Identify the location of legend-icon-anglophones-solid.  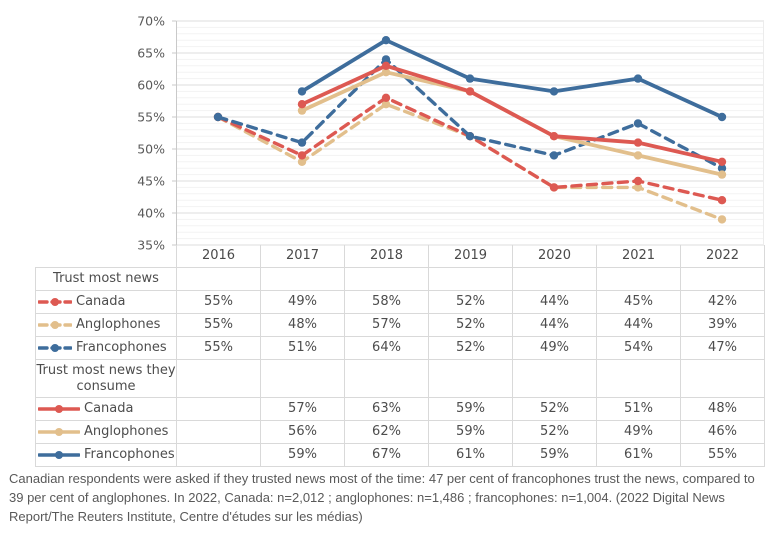
(59, 432).